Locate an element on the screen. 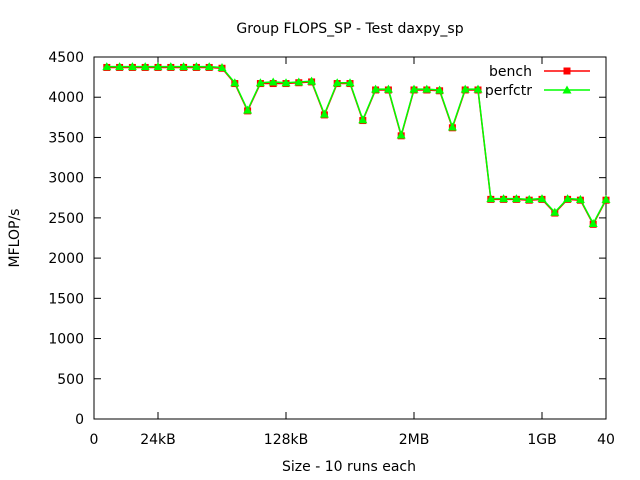 Image resolution: width=640 pixels, height=480 pixels. x-tick-label: 1GB is located at coordinates (541, 440).